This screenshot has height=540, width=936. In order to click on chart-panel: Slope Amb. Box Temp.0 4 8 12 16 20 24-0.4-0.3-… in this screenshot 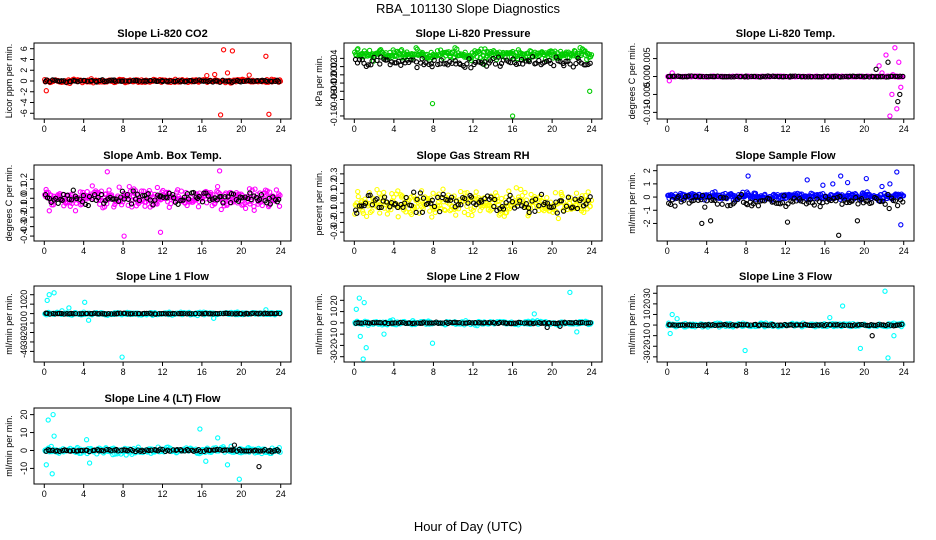, I will do `click(148, 203)`.